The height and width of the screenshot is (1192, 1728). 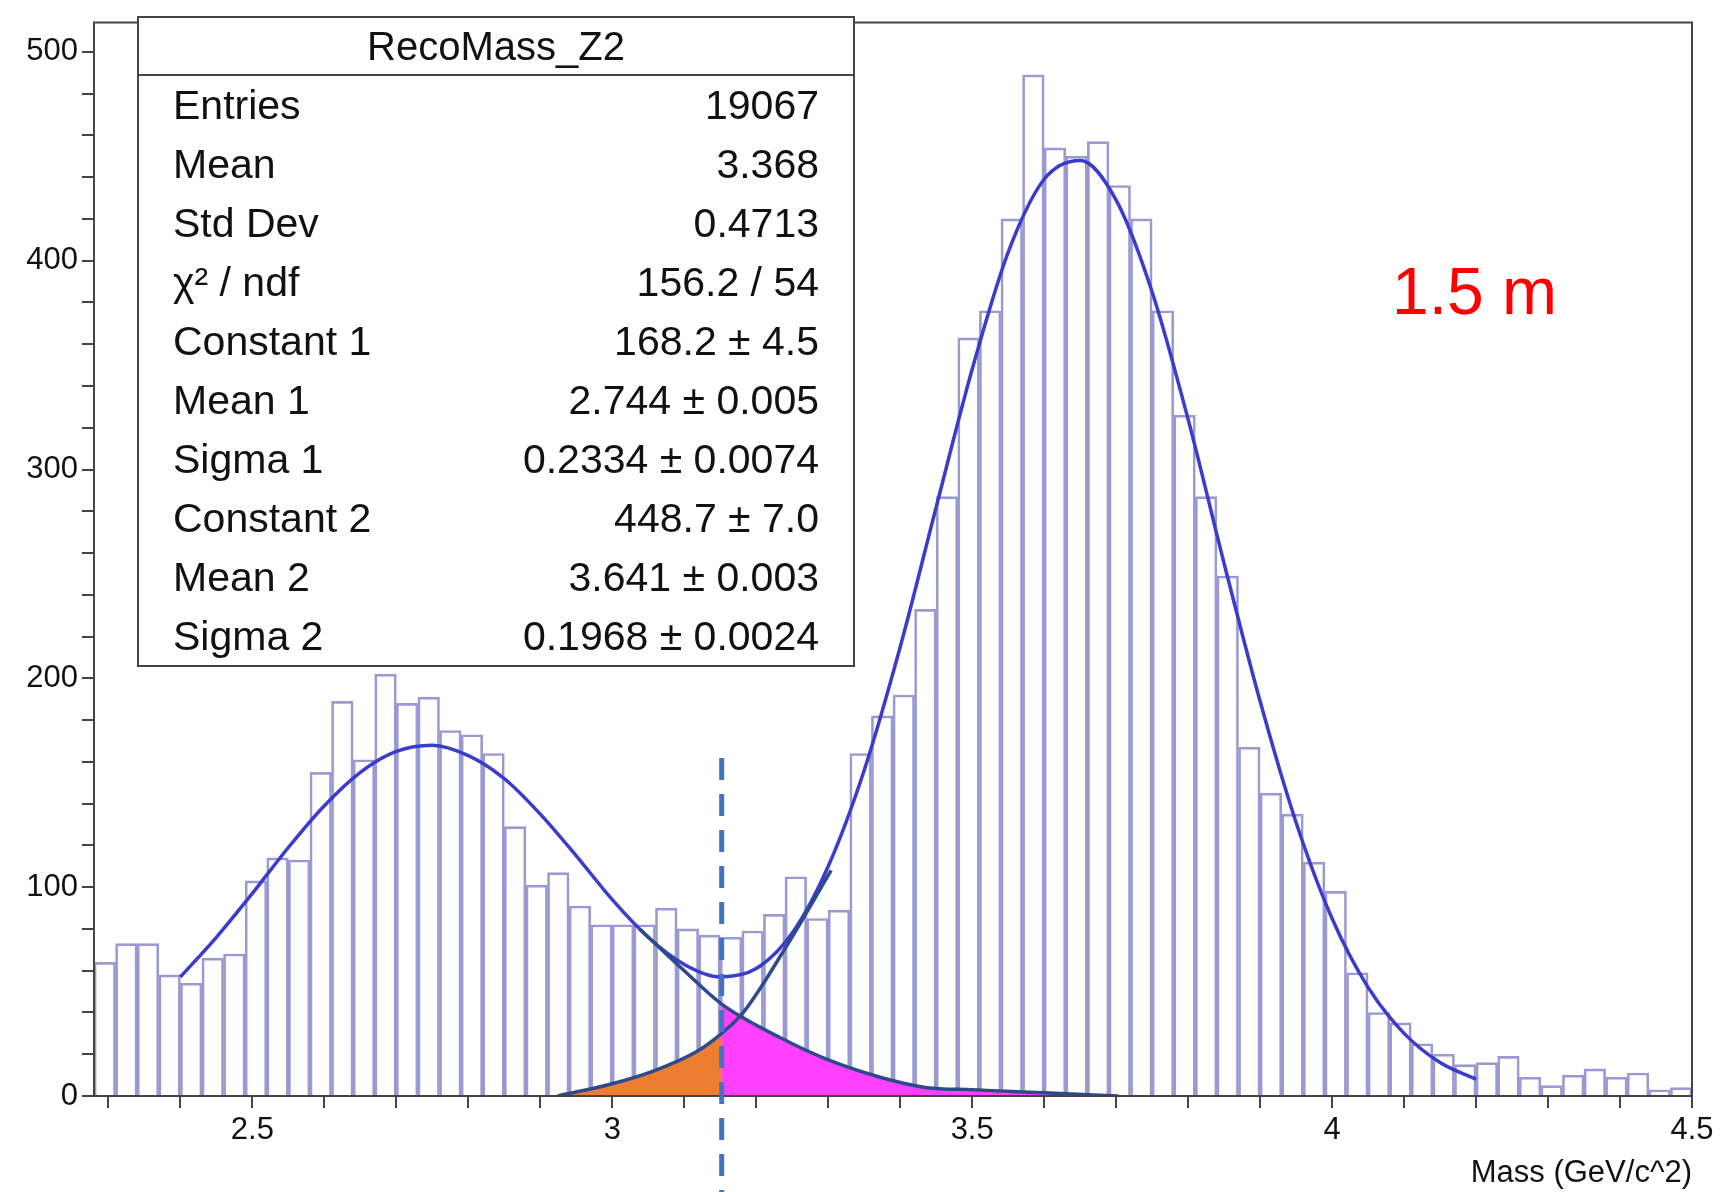 I want to click on x-tick-label: 2.5, so click(x=252, y=1129).